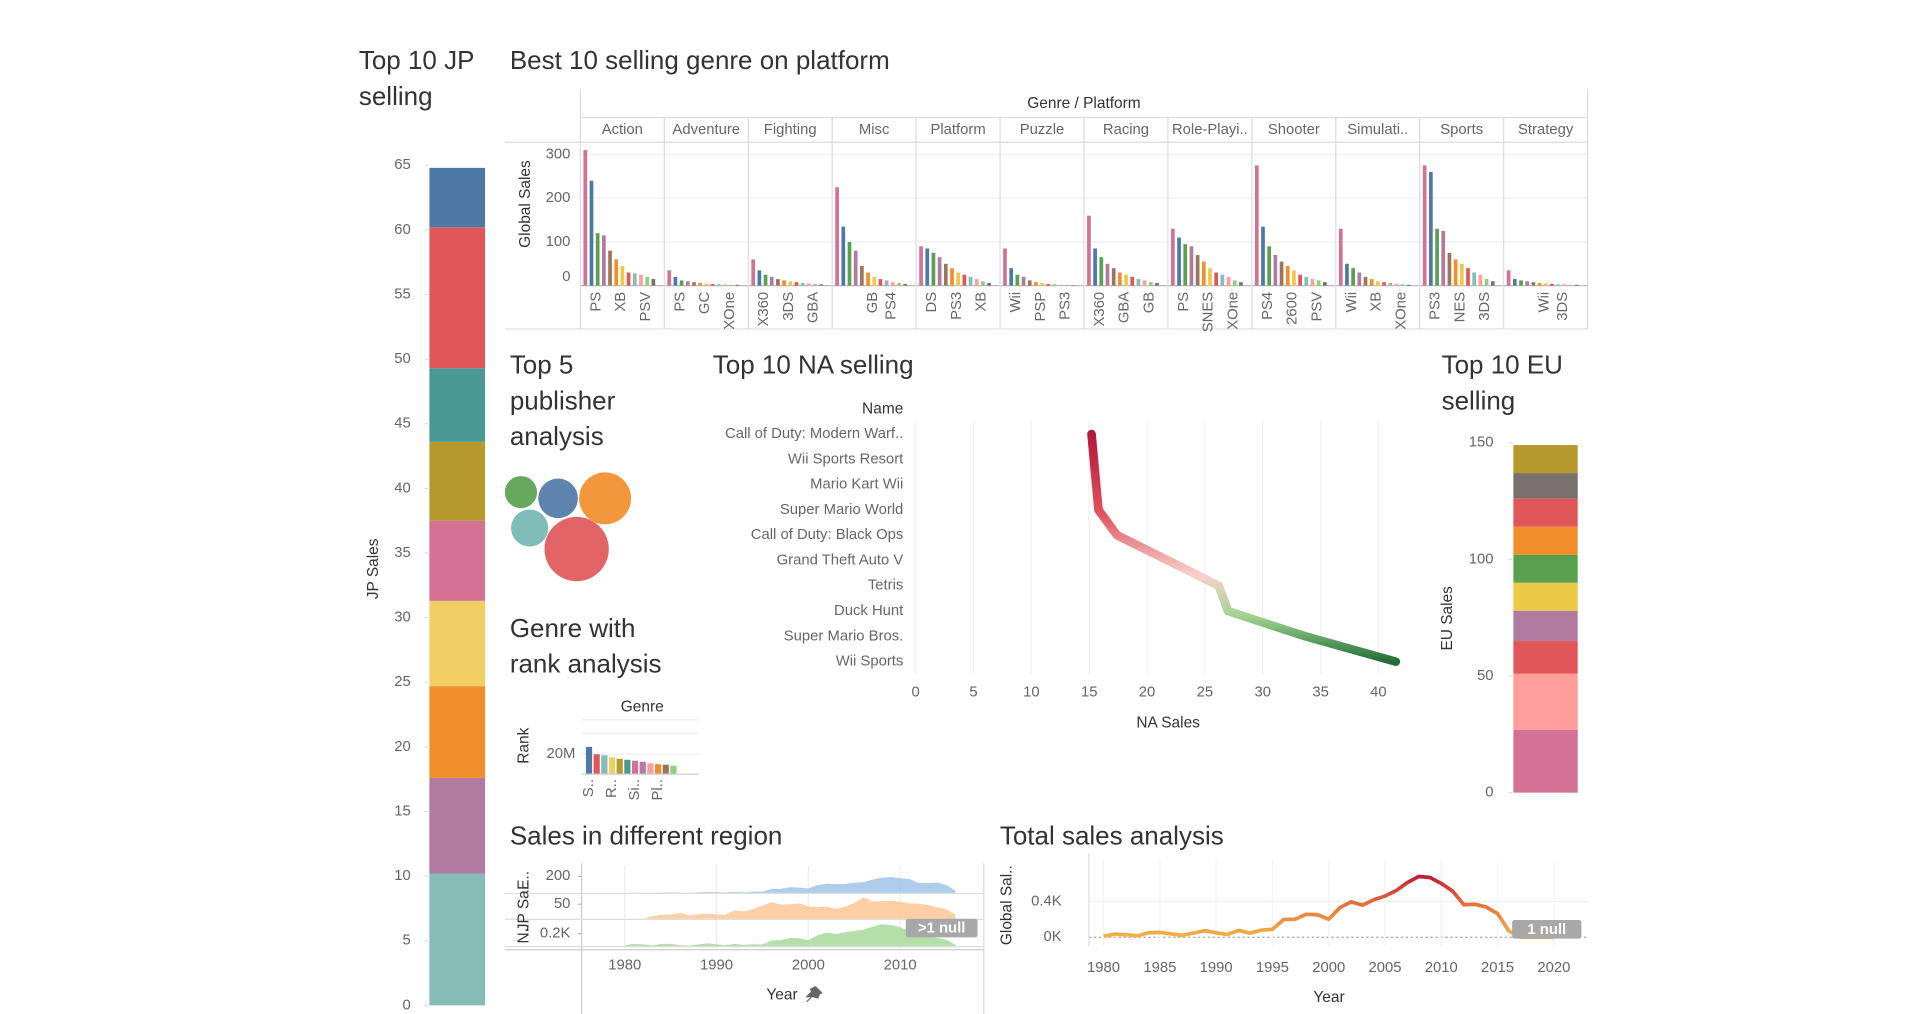 Image resolution: width=1918 pixels, height=1014 pixels. What do you see at coordinates (1317, 307) in the screenshot?
I see `x-tick-label: PSV` at bounding box center [1317, 307].